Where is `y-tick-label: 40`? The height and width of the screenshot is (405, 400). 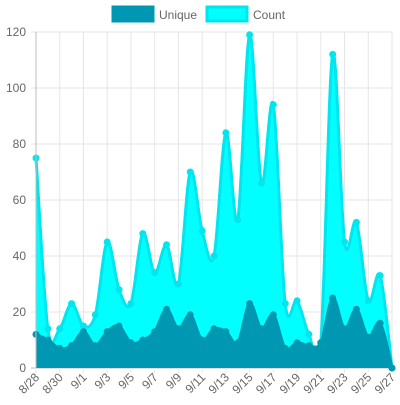 y-tick-label: 40 is located at coordinates (20, 256).